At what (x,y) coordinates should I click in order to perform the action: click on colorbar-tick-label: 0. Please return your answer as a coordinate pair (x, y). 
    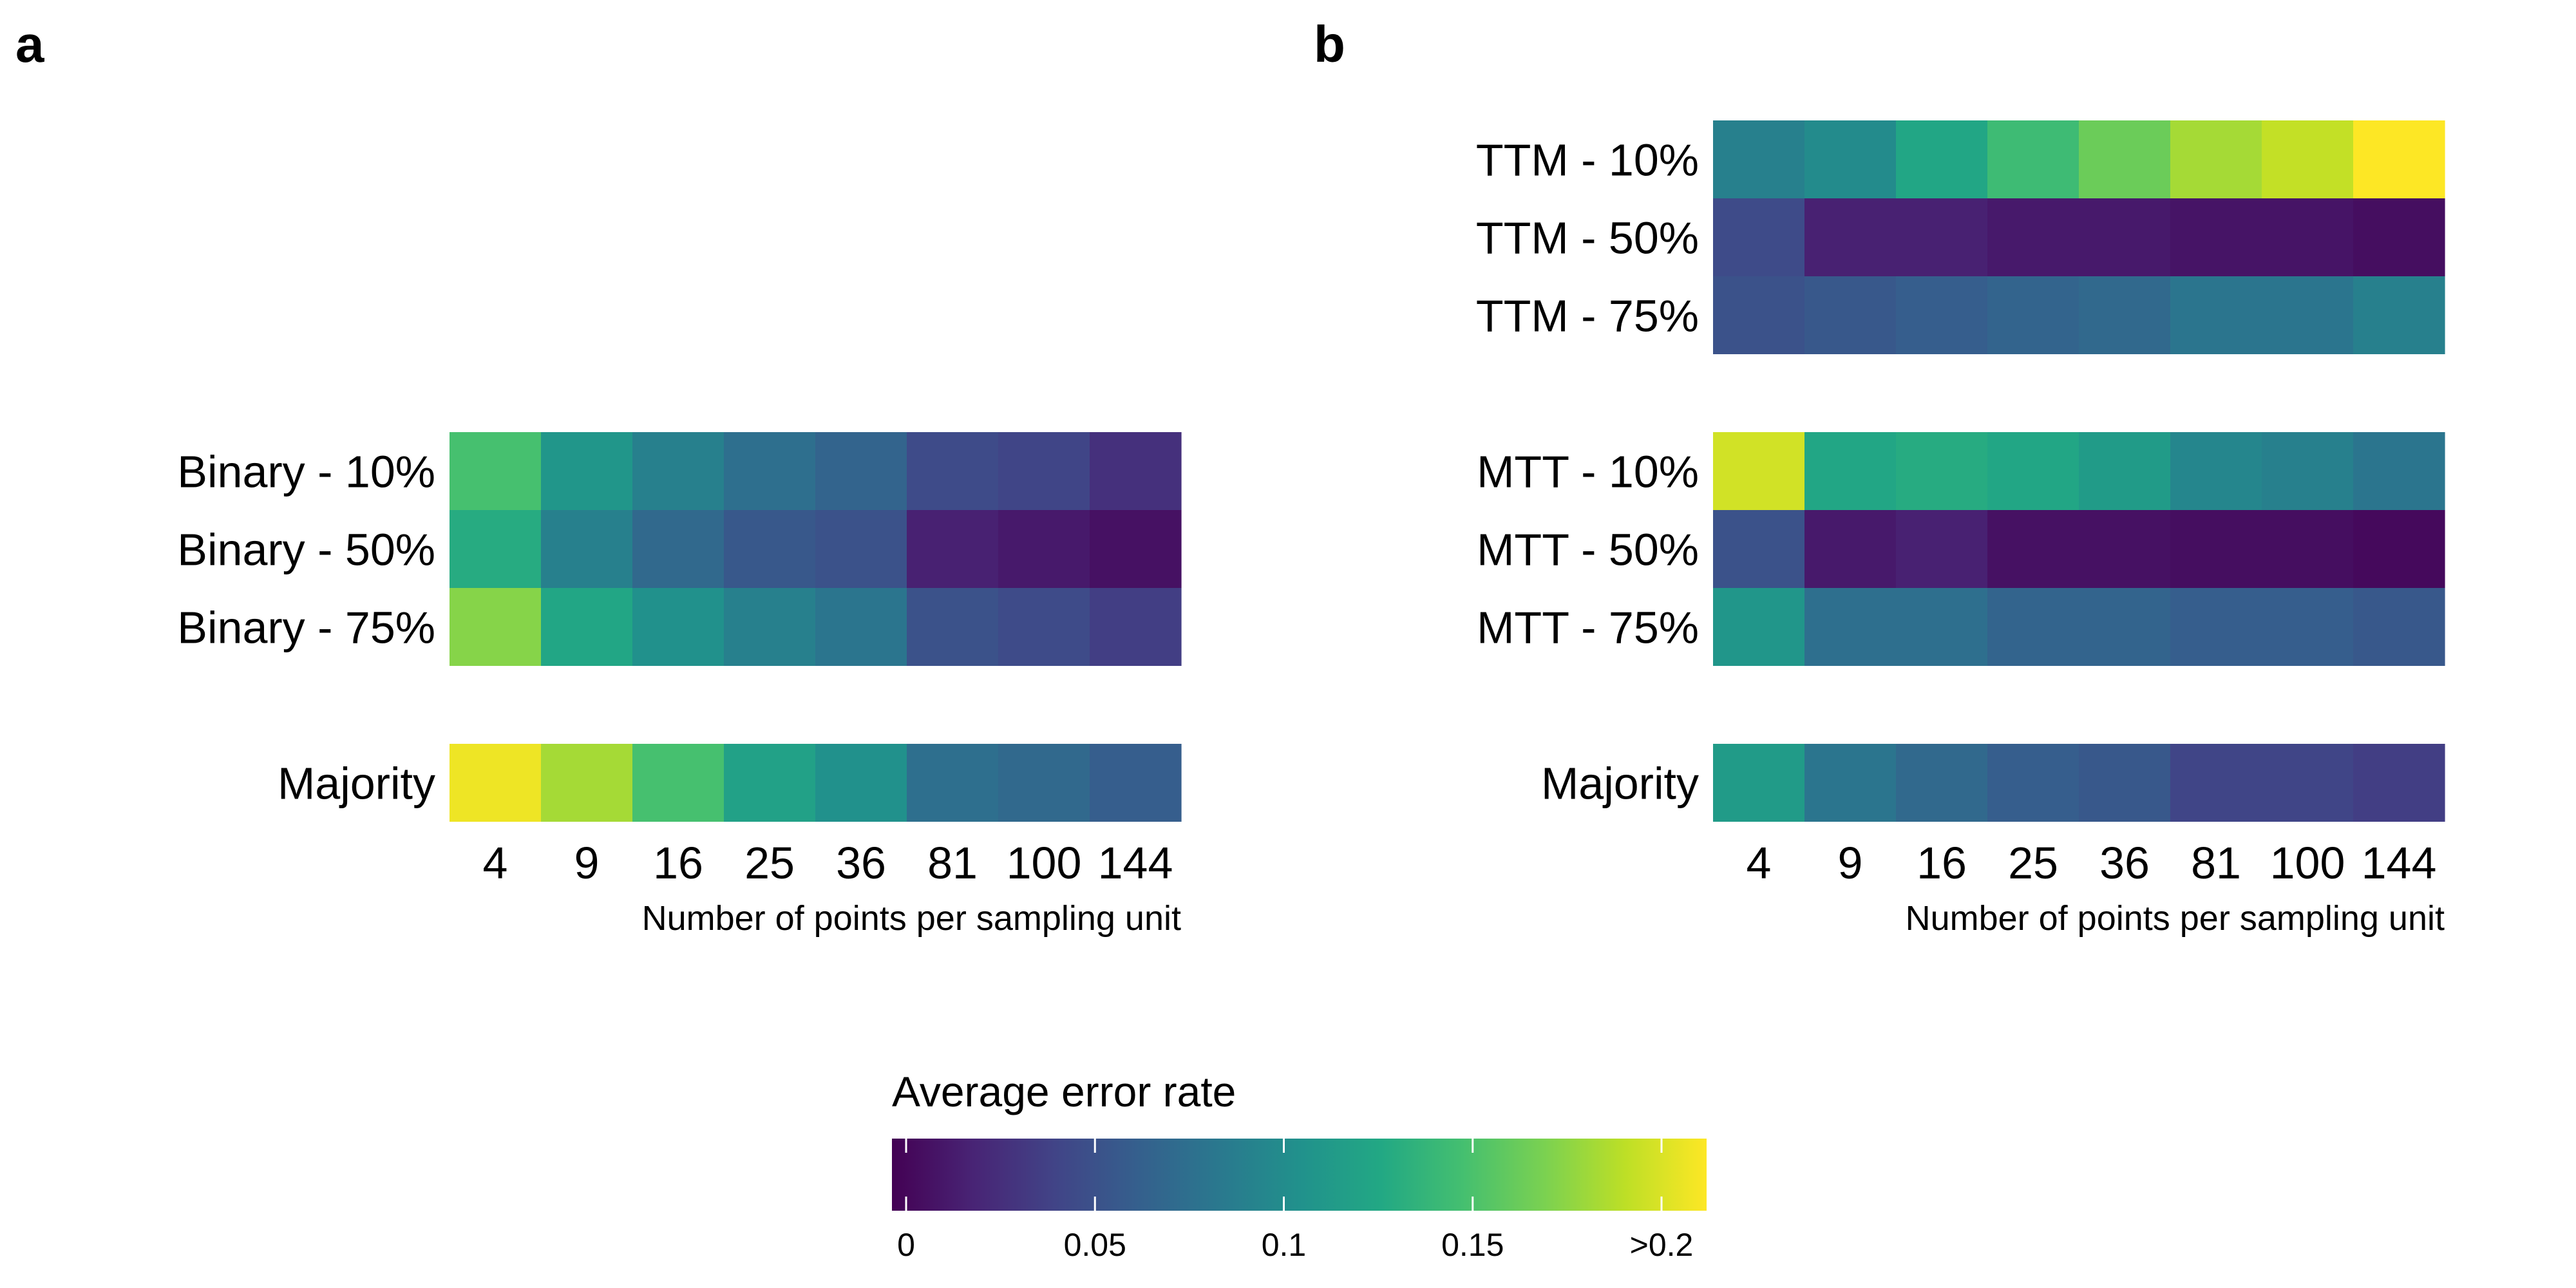
    Looking at the image, I should click on (906, 1245).